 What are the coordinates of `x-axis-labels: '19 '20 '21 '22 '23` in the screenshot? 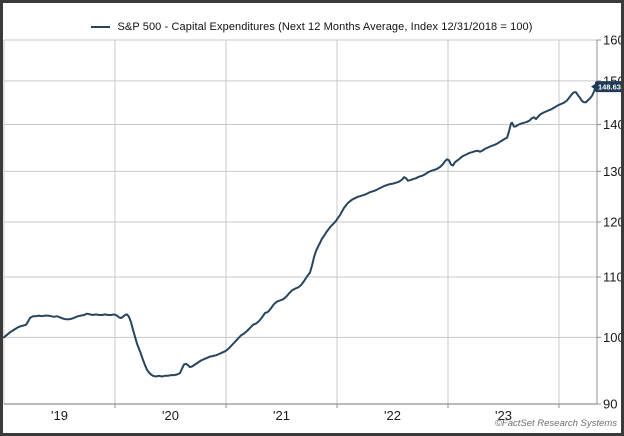 It's located at (281, 415).